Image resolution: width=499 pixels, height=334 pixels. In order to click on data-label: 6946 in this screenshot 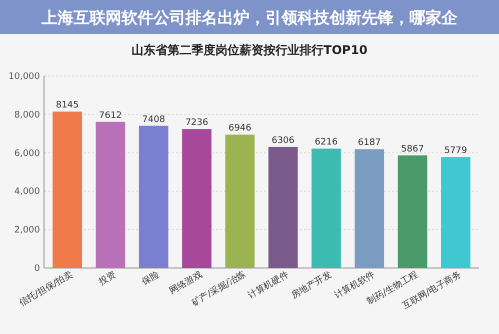, I will do `click(240, 129)`.